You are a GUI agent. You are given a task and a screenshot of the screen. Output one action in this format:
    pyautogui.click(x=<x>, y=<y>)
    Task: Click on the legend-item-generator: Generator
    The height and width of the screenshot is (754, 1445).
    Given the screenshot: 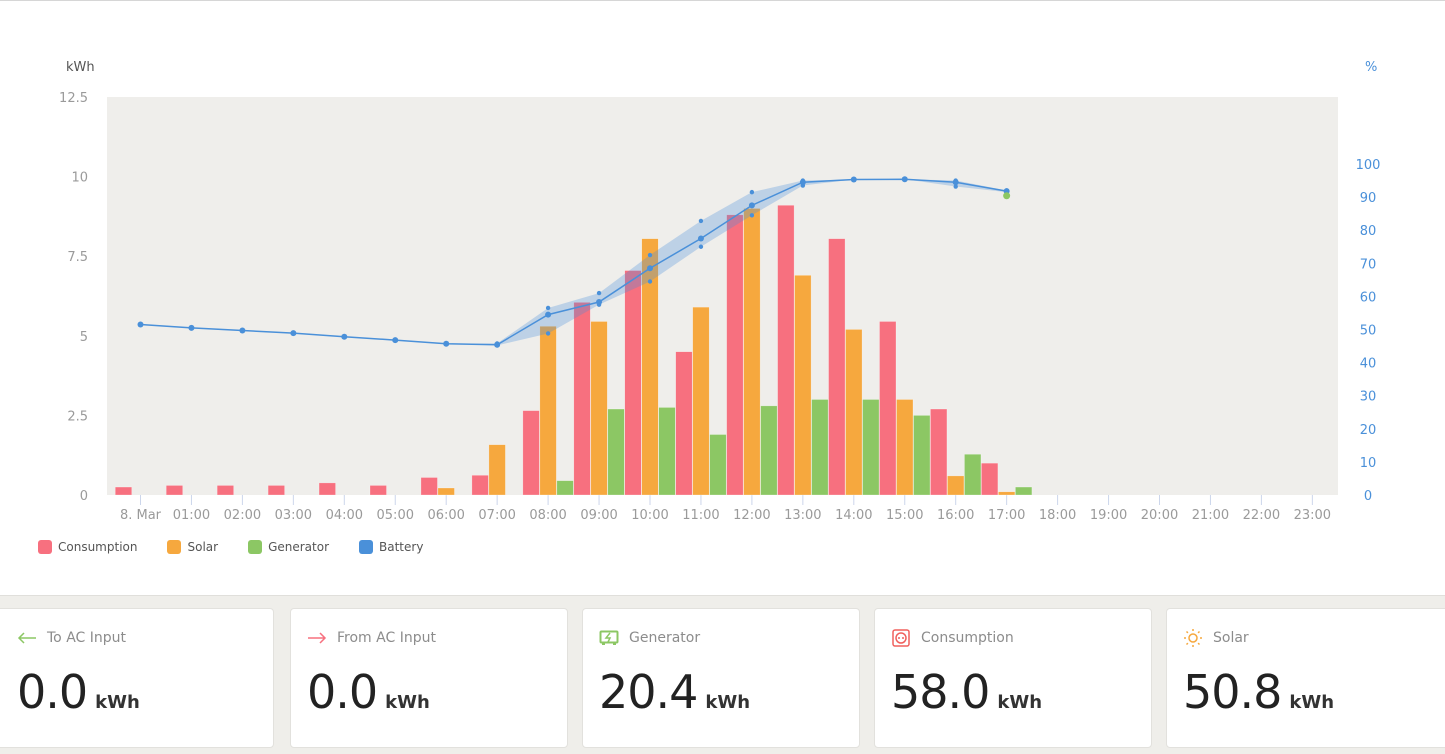 What is the action you would take?
    pyautogui.click(x=288, y=547)
    